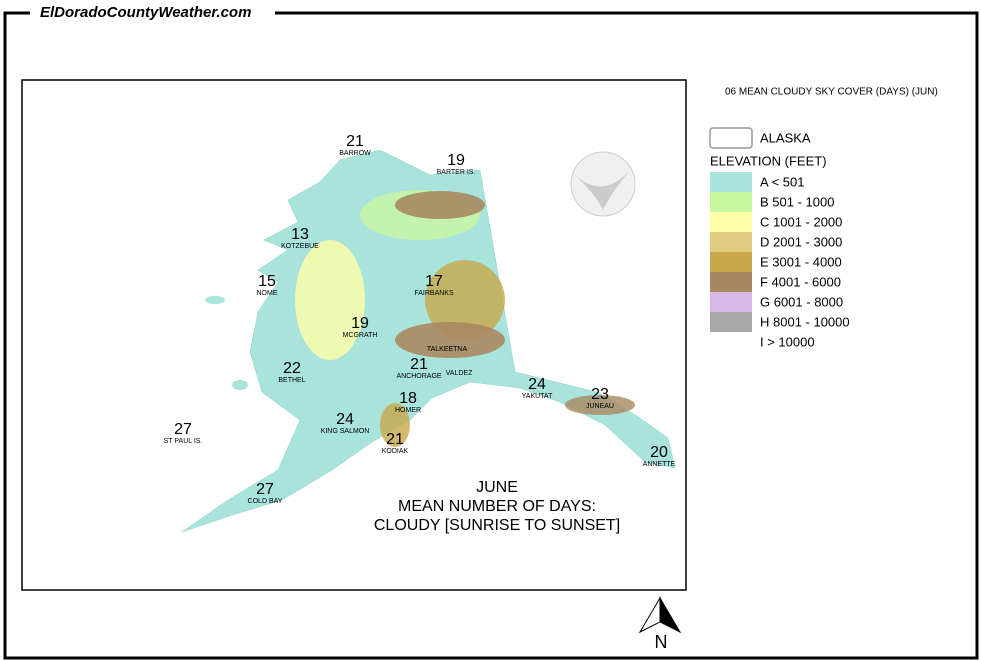 The width and height of the screenshot is (981, 661). What do you see at coordinates (465, 300) in the screenshot?
I see `interior-highlands` at bounding box center [465, 300].